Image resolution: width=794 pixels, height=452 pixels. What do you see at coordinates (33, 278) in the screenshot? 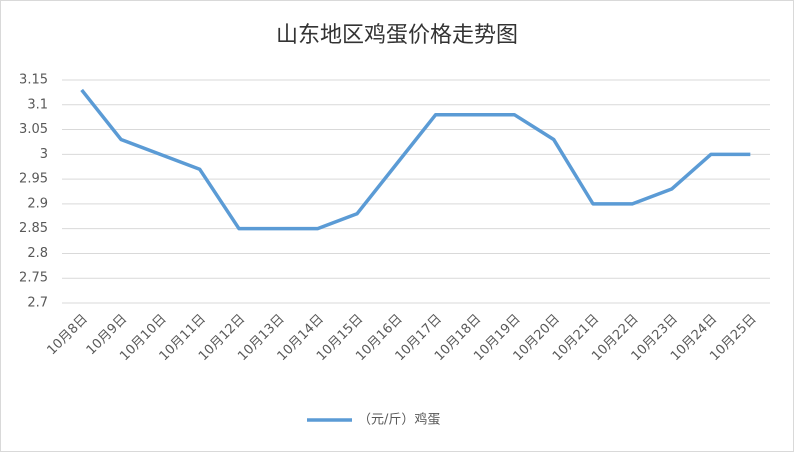
I see `y-tick-label: 2.75` at bounding box center [33, 278].